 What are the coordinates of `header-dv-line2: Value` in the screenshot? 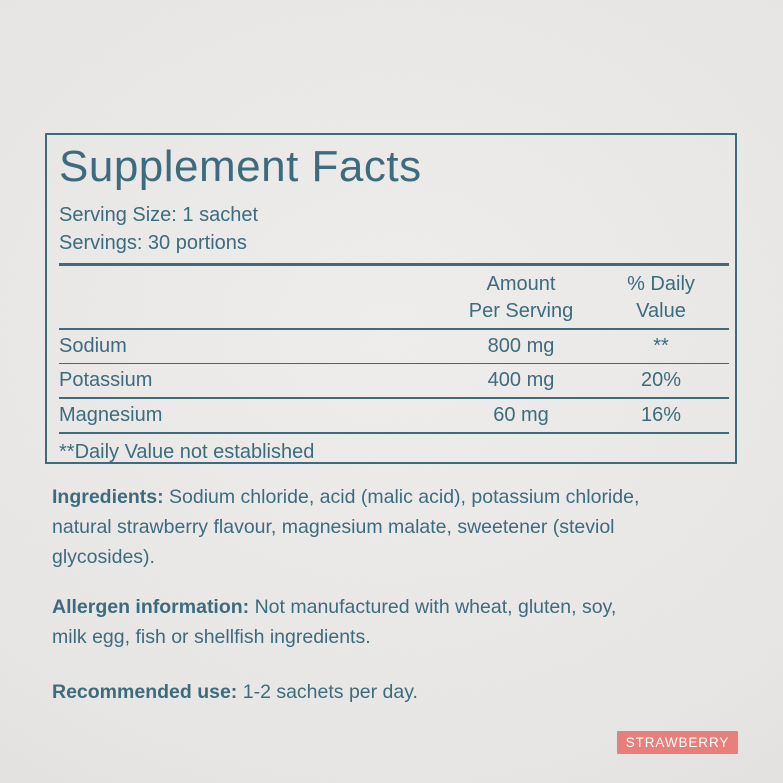 It's located at (661, 311).